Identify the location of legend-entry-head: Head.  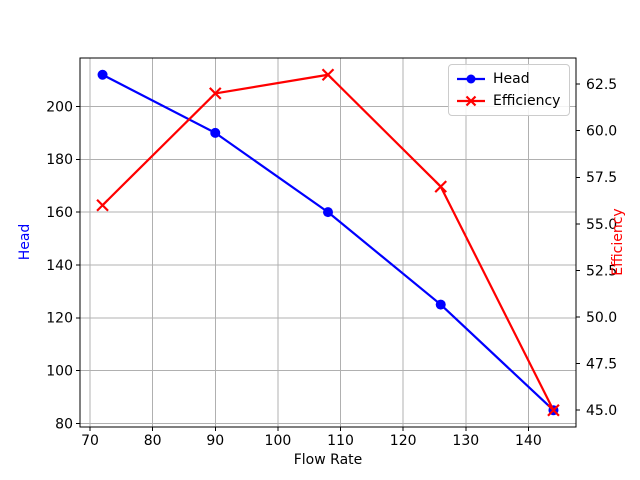
(508, 79).